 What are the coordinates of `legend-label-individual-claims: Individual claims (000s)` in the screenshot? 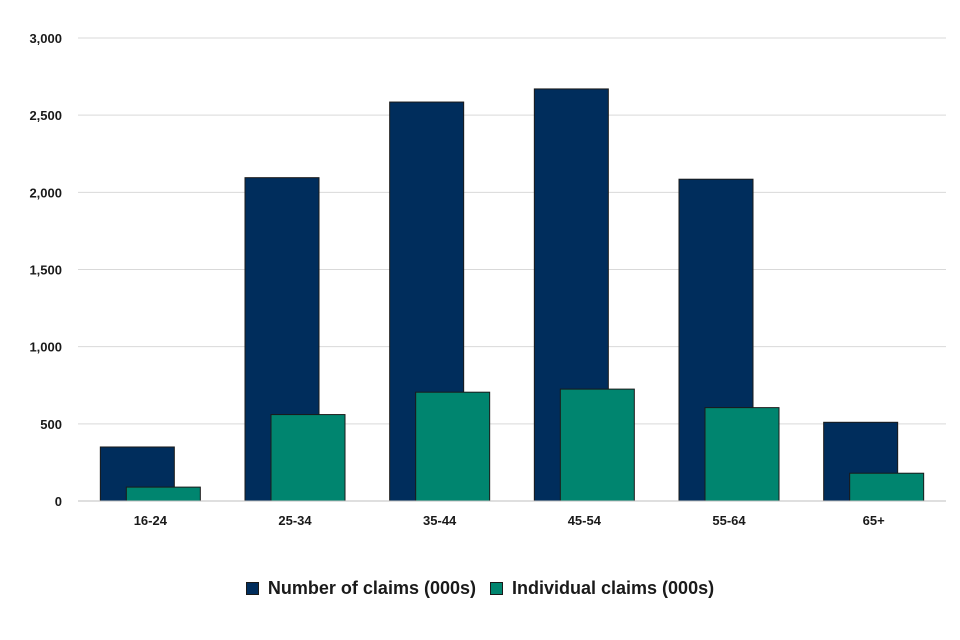 It's located at (613, 588).